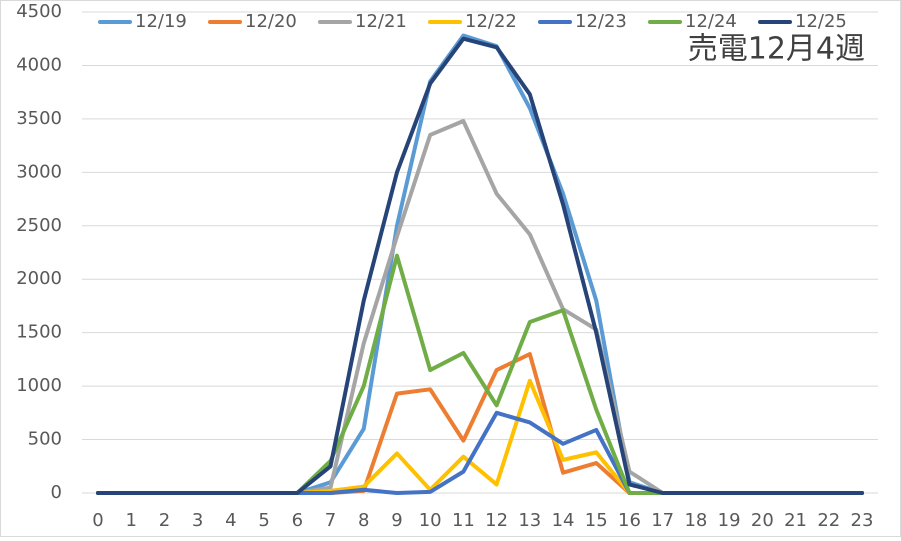 The width and height of the screenshot is (901, 541). What do you see at coordinates (529, 520) in the screenshot?
I see `x-tick-label: 13` at bounding box center [529, 520].